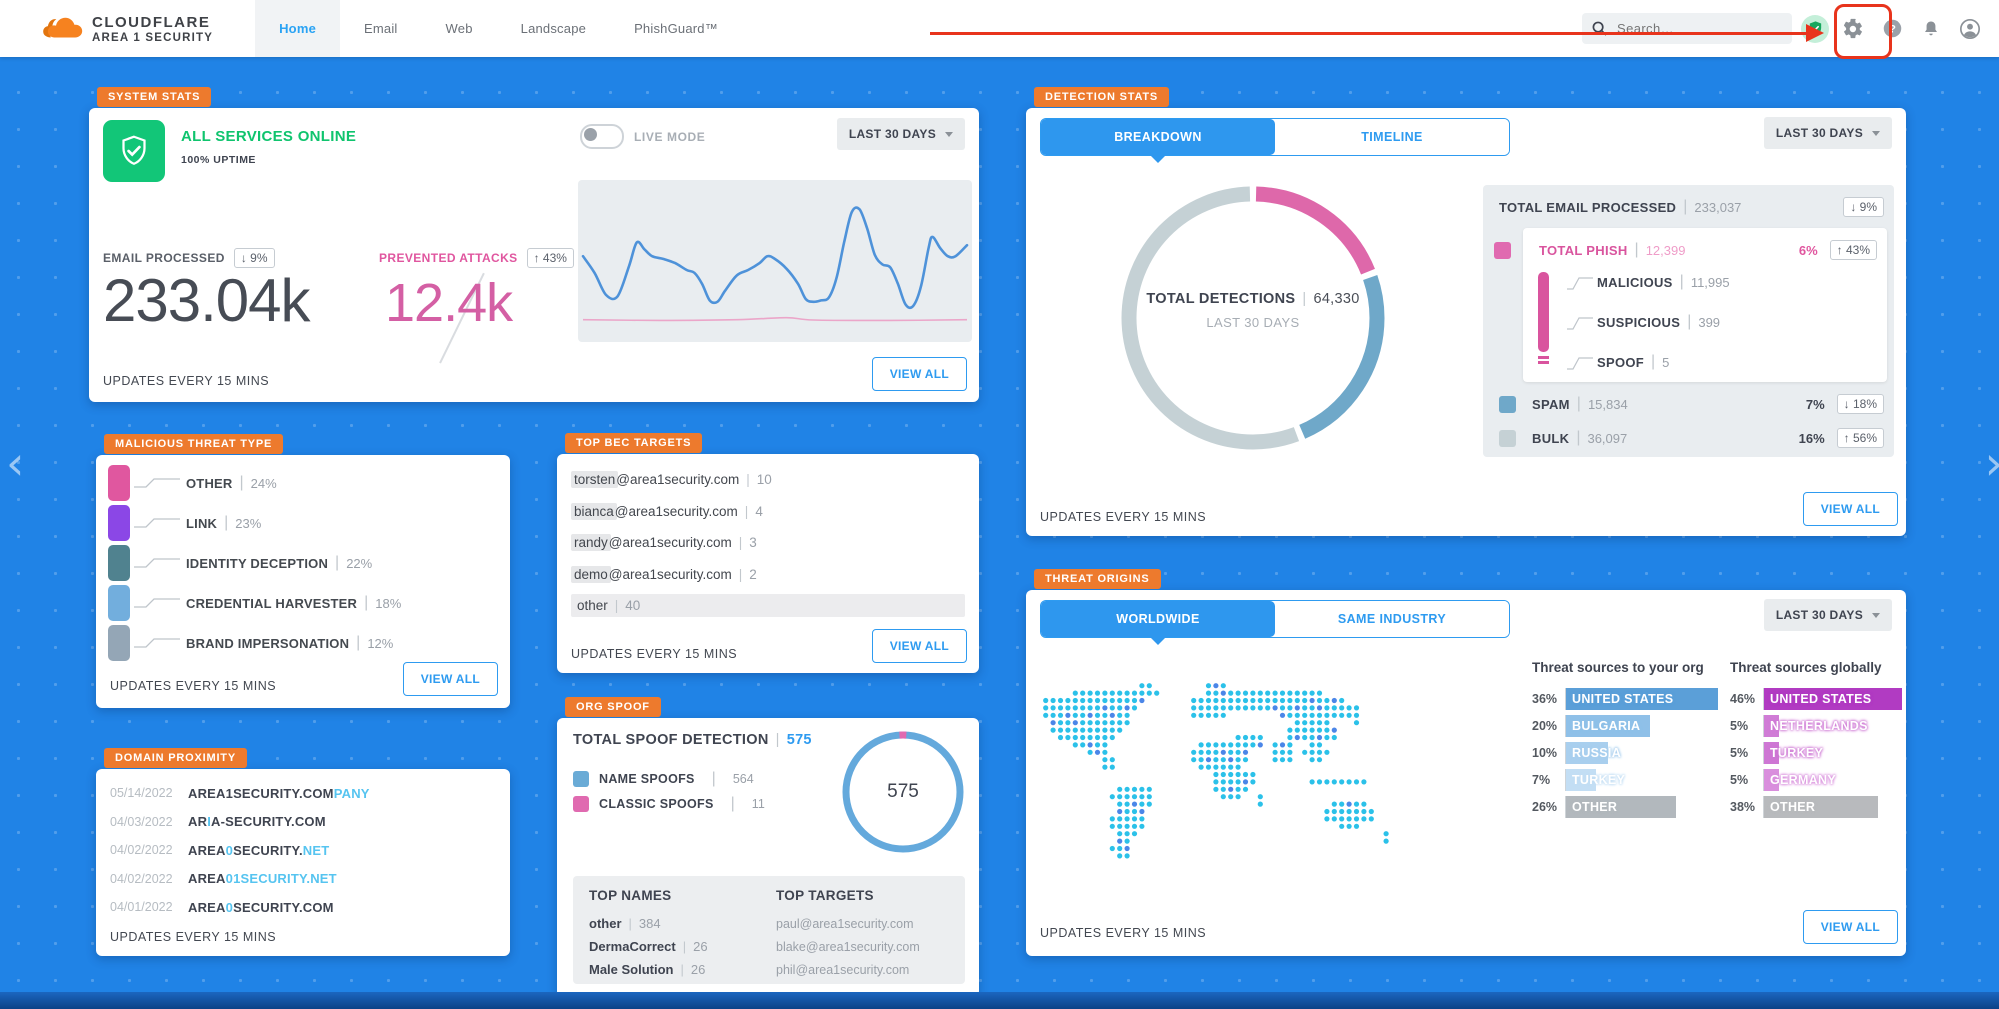 The height and width of the screenshot is (1009, 1999). What do you see at coordinates (1097, 579) in the screenshot?
I see `threat-origins-tag: THREAT ORIGINS` at bounding box center [1097, 579].